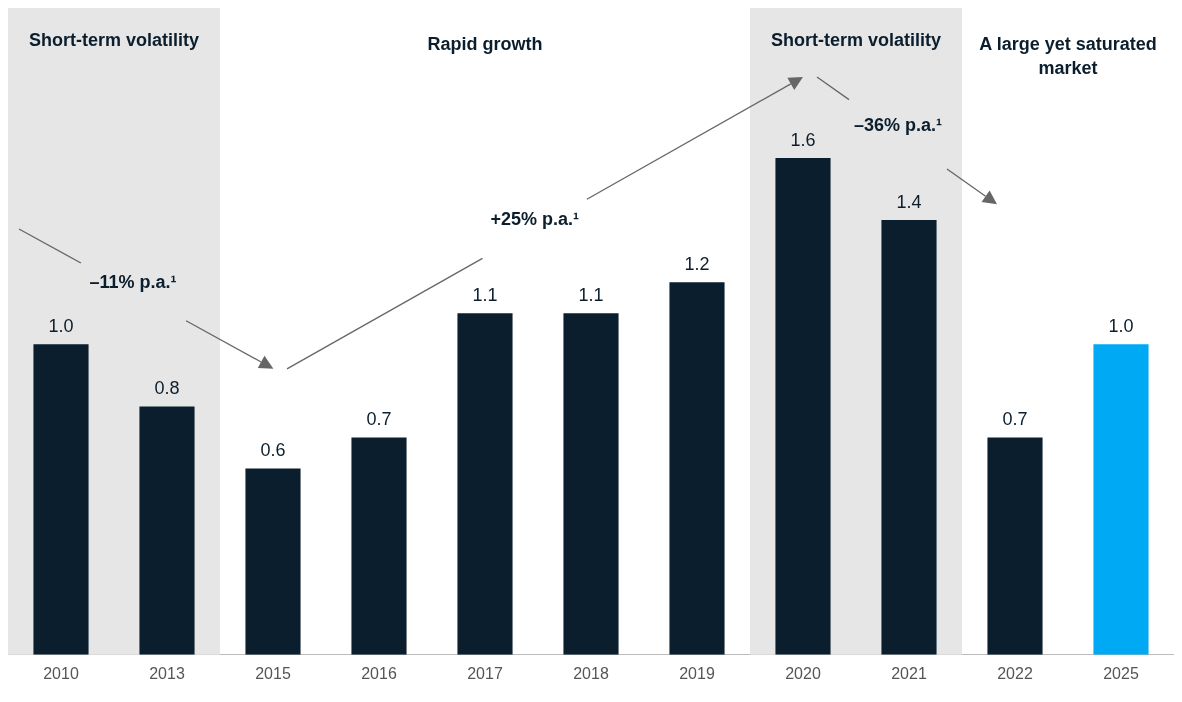 The width and height of the screenshot is (1182, 702). What do you see at coordinates (697, 673) in the screenshot?
I see `x-tick-label: 2019` at bounding box center [697, 673].